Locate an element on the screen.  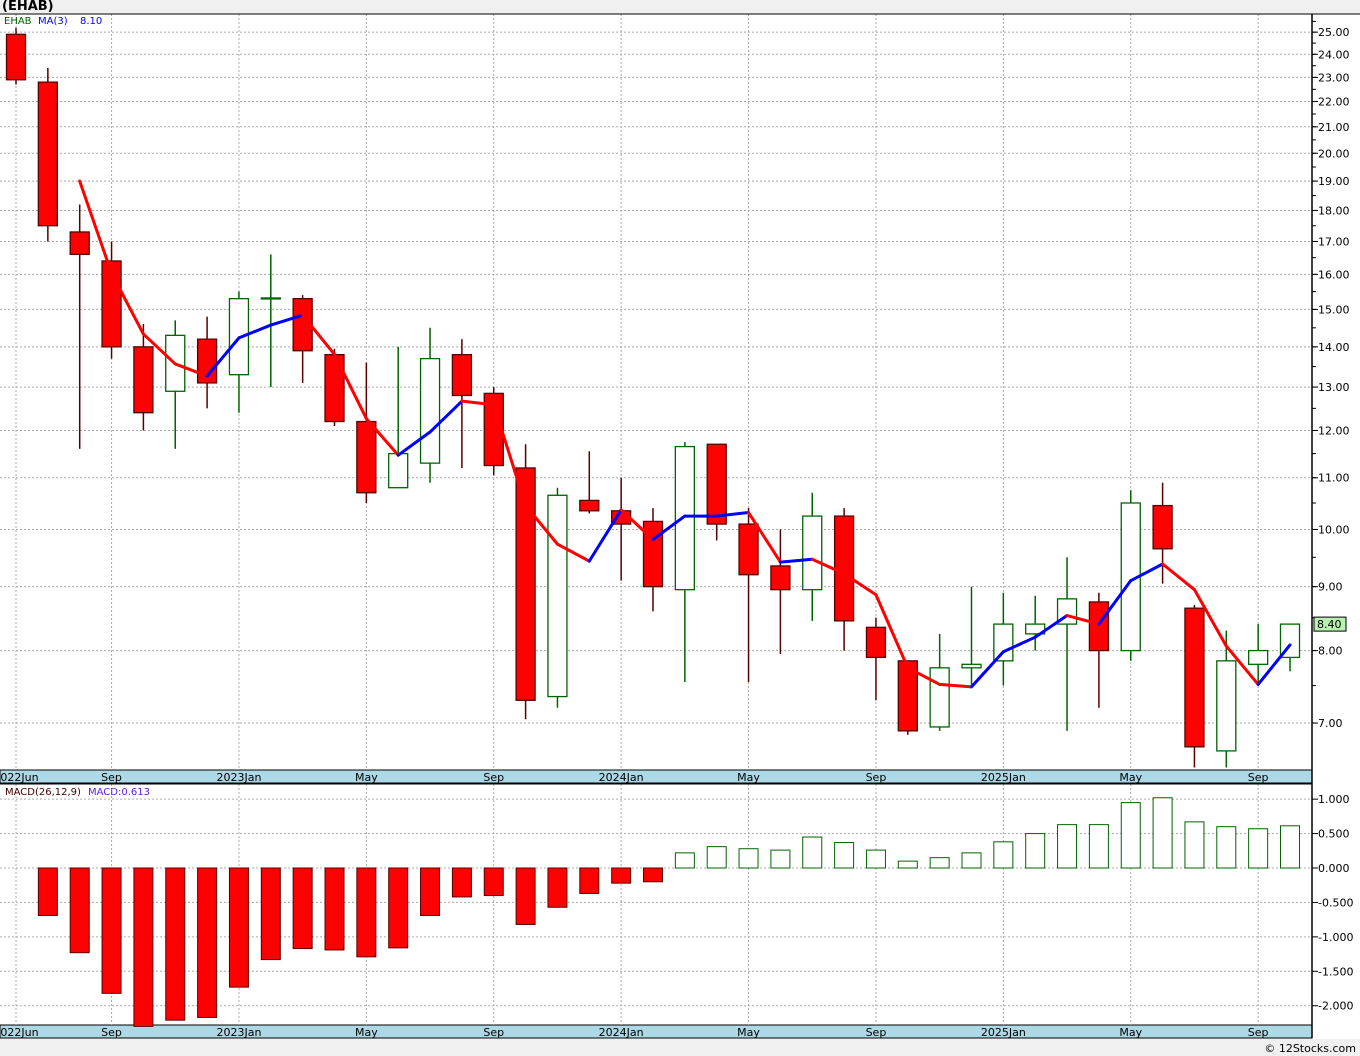
price-tick-label: 17.00 is located at coordinates (1334, 241).